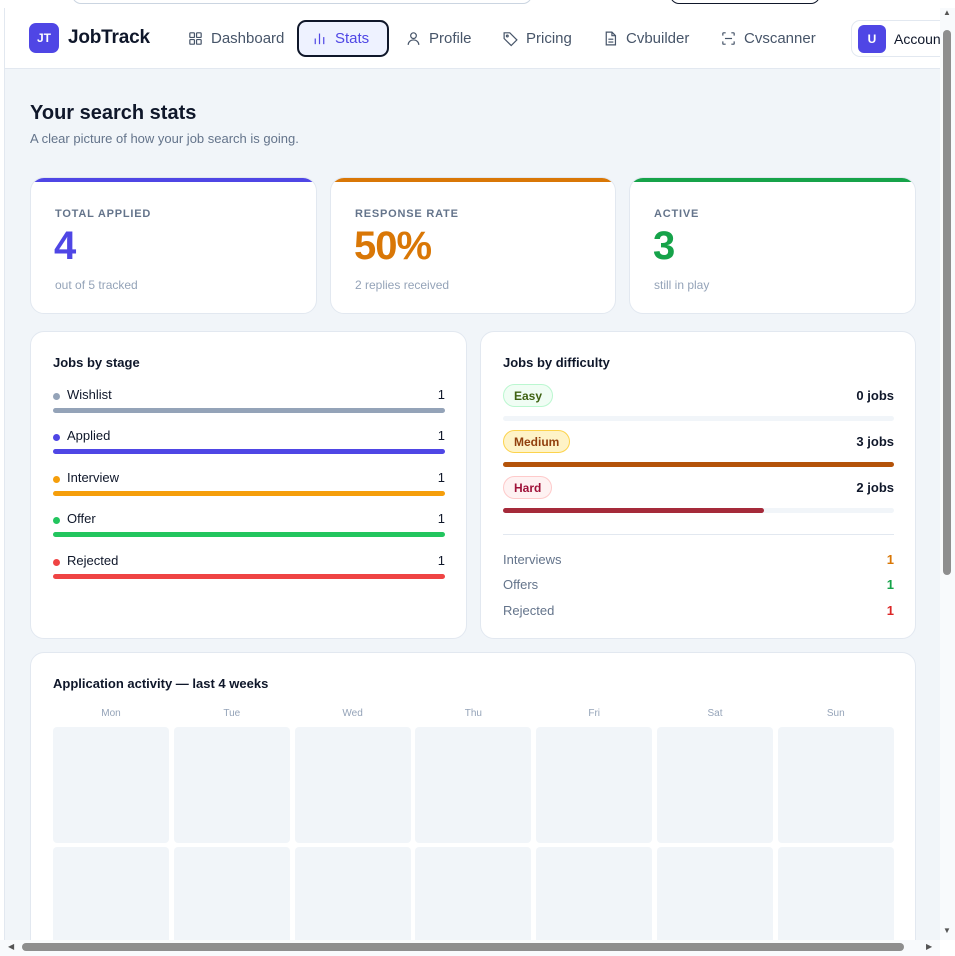 The height and width of the screenshot is (956, 955). Describe the element at coordinates (532, 559) in the screenshot. I see `summary-label: Interviews` at that location.